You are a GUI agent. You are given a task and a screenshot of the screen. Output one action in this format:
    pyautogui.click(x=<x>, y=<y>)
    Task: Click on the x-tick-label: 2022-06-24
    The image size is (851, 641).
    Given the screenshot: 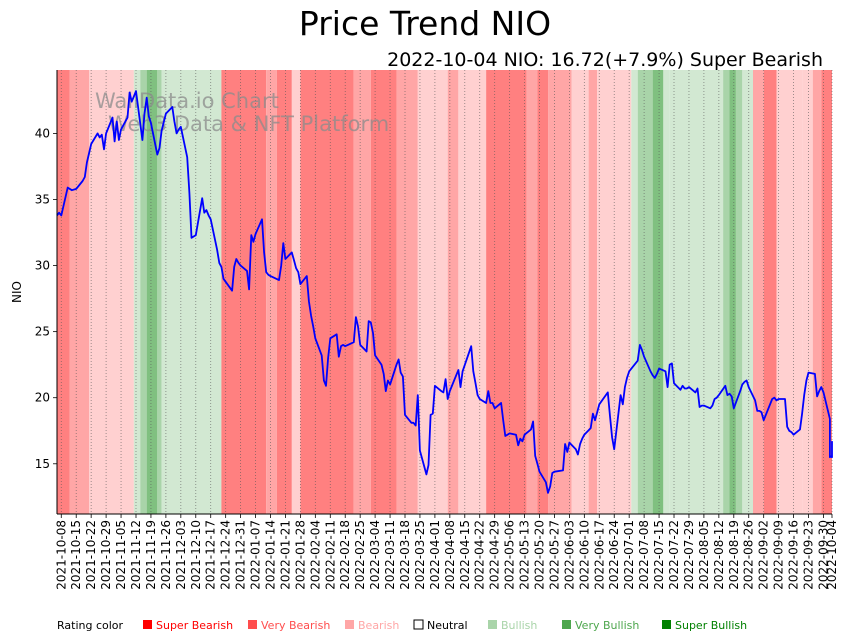 What is the action you would take?
    pyautogui.click(x=614, y=555)
    